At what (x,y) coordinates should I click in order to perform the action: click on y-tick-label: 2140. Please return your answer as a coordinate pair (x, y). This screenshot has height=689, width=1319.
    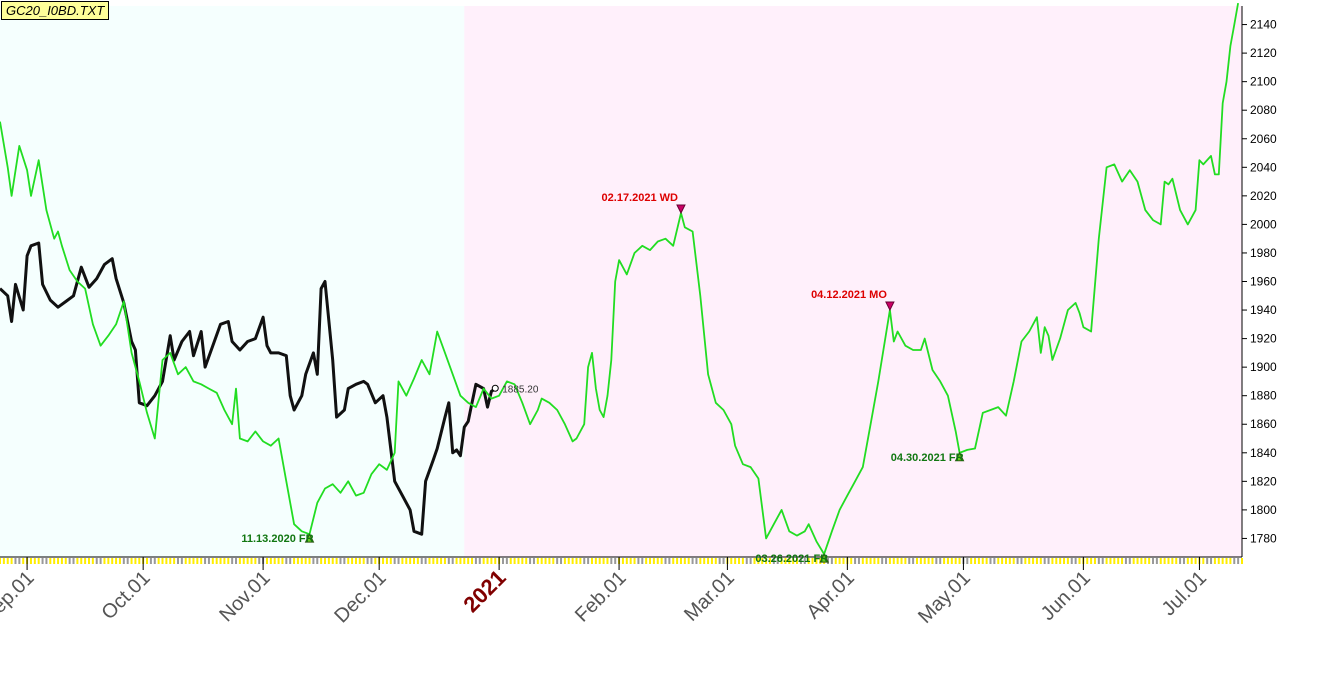
    Looking at the image, I should click on (1263, 25).